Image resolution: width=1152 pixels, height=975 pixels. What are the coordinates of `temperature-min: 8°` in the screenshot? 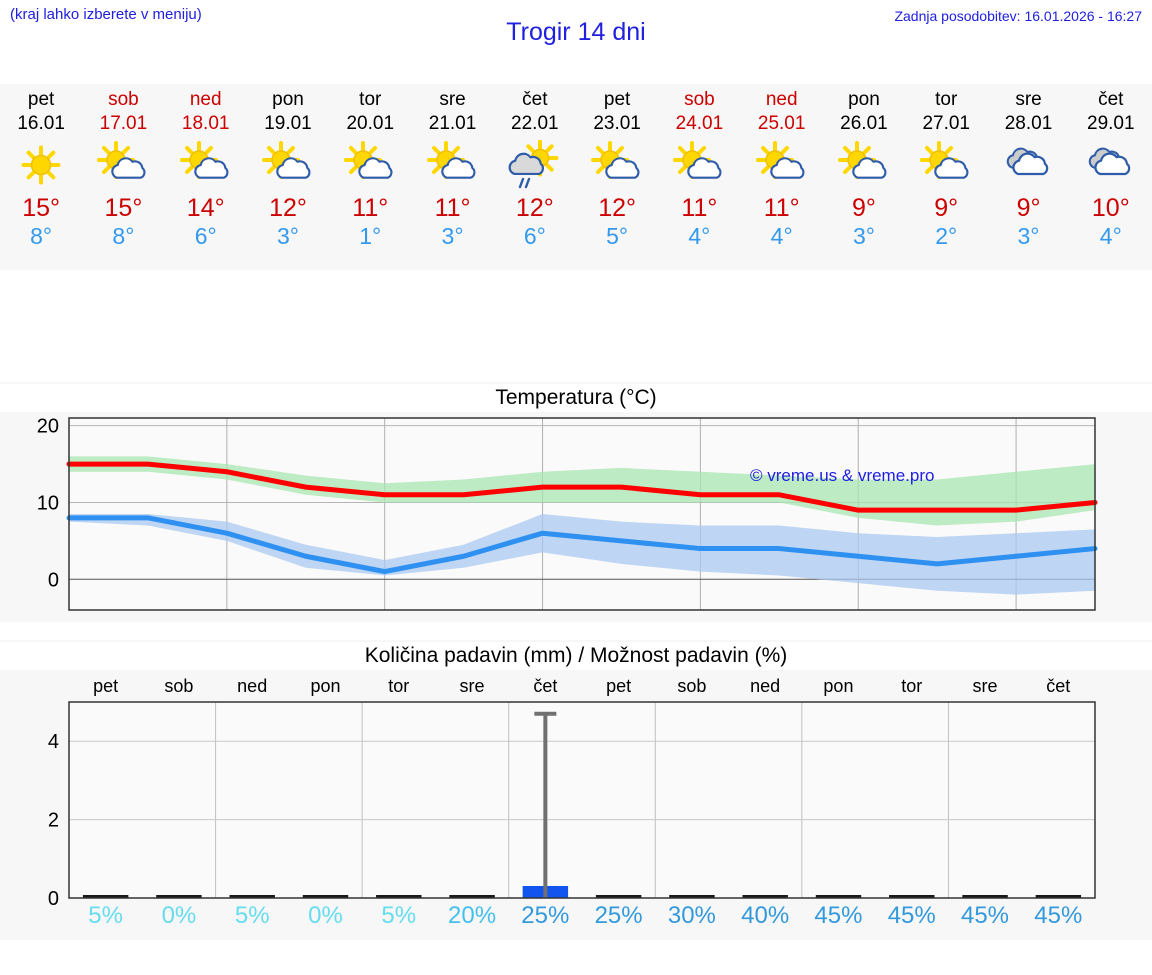 It's located at (123, 236).